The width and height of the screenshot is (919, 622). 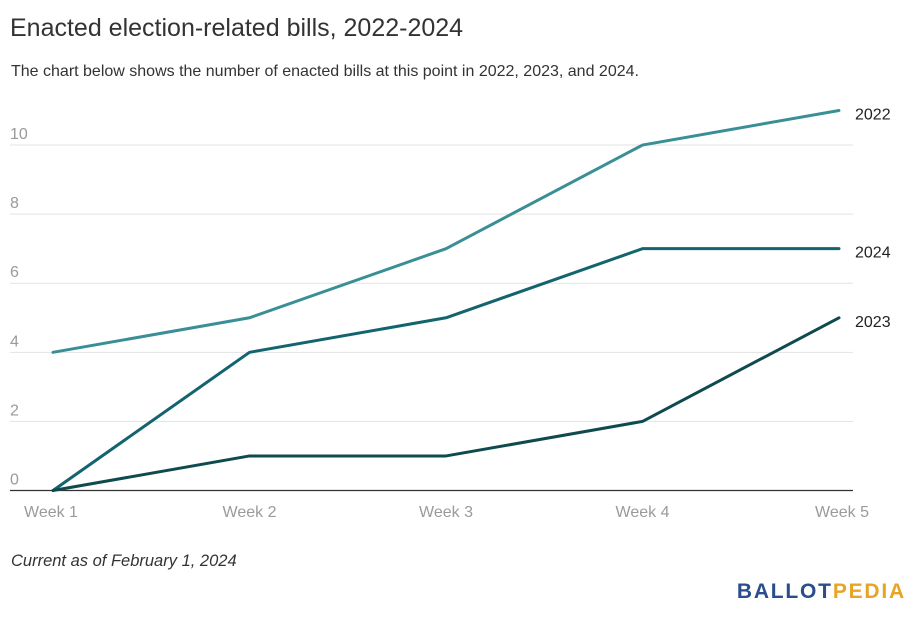 What do you see at coordinates (14, 272) in the screenshot?
I see `y-tick-label: 6` at bounding box center [14, 272].